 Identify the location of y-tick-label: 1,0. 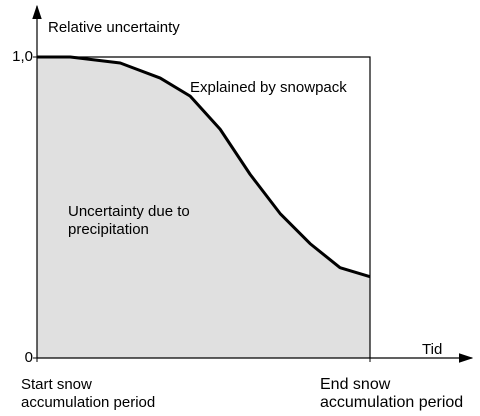
(22, 56).